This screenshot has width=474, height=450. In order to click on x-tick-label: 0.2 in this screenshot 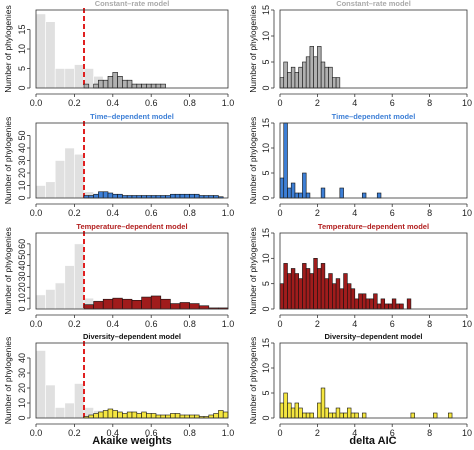, I will do `click(74, 324)`.